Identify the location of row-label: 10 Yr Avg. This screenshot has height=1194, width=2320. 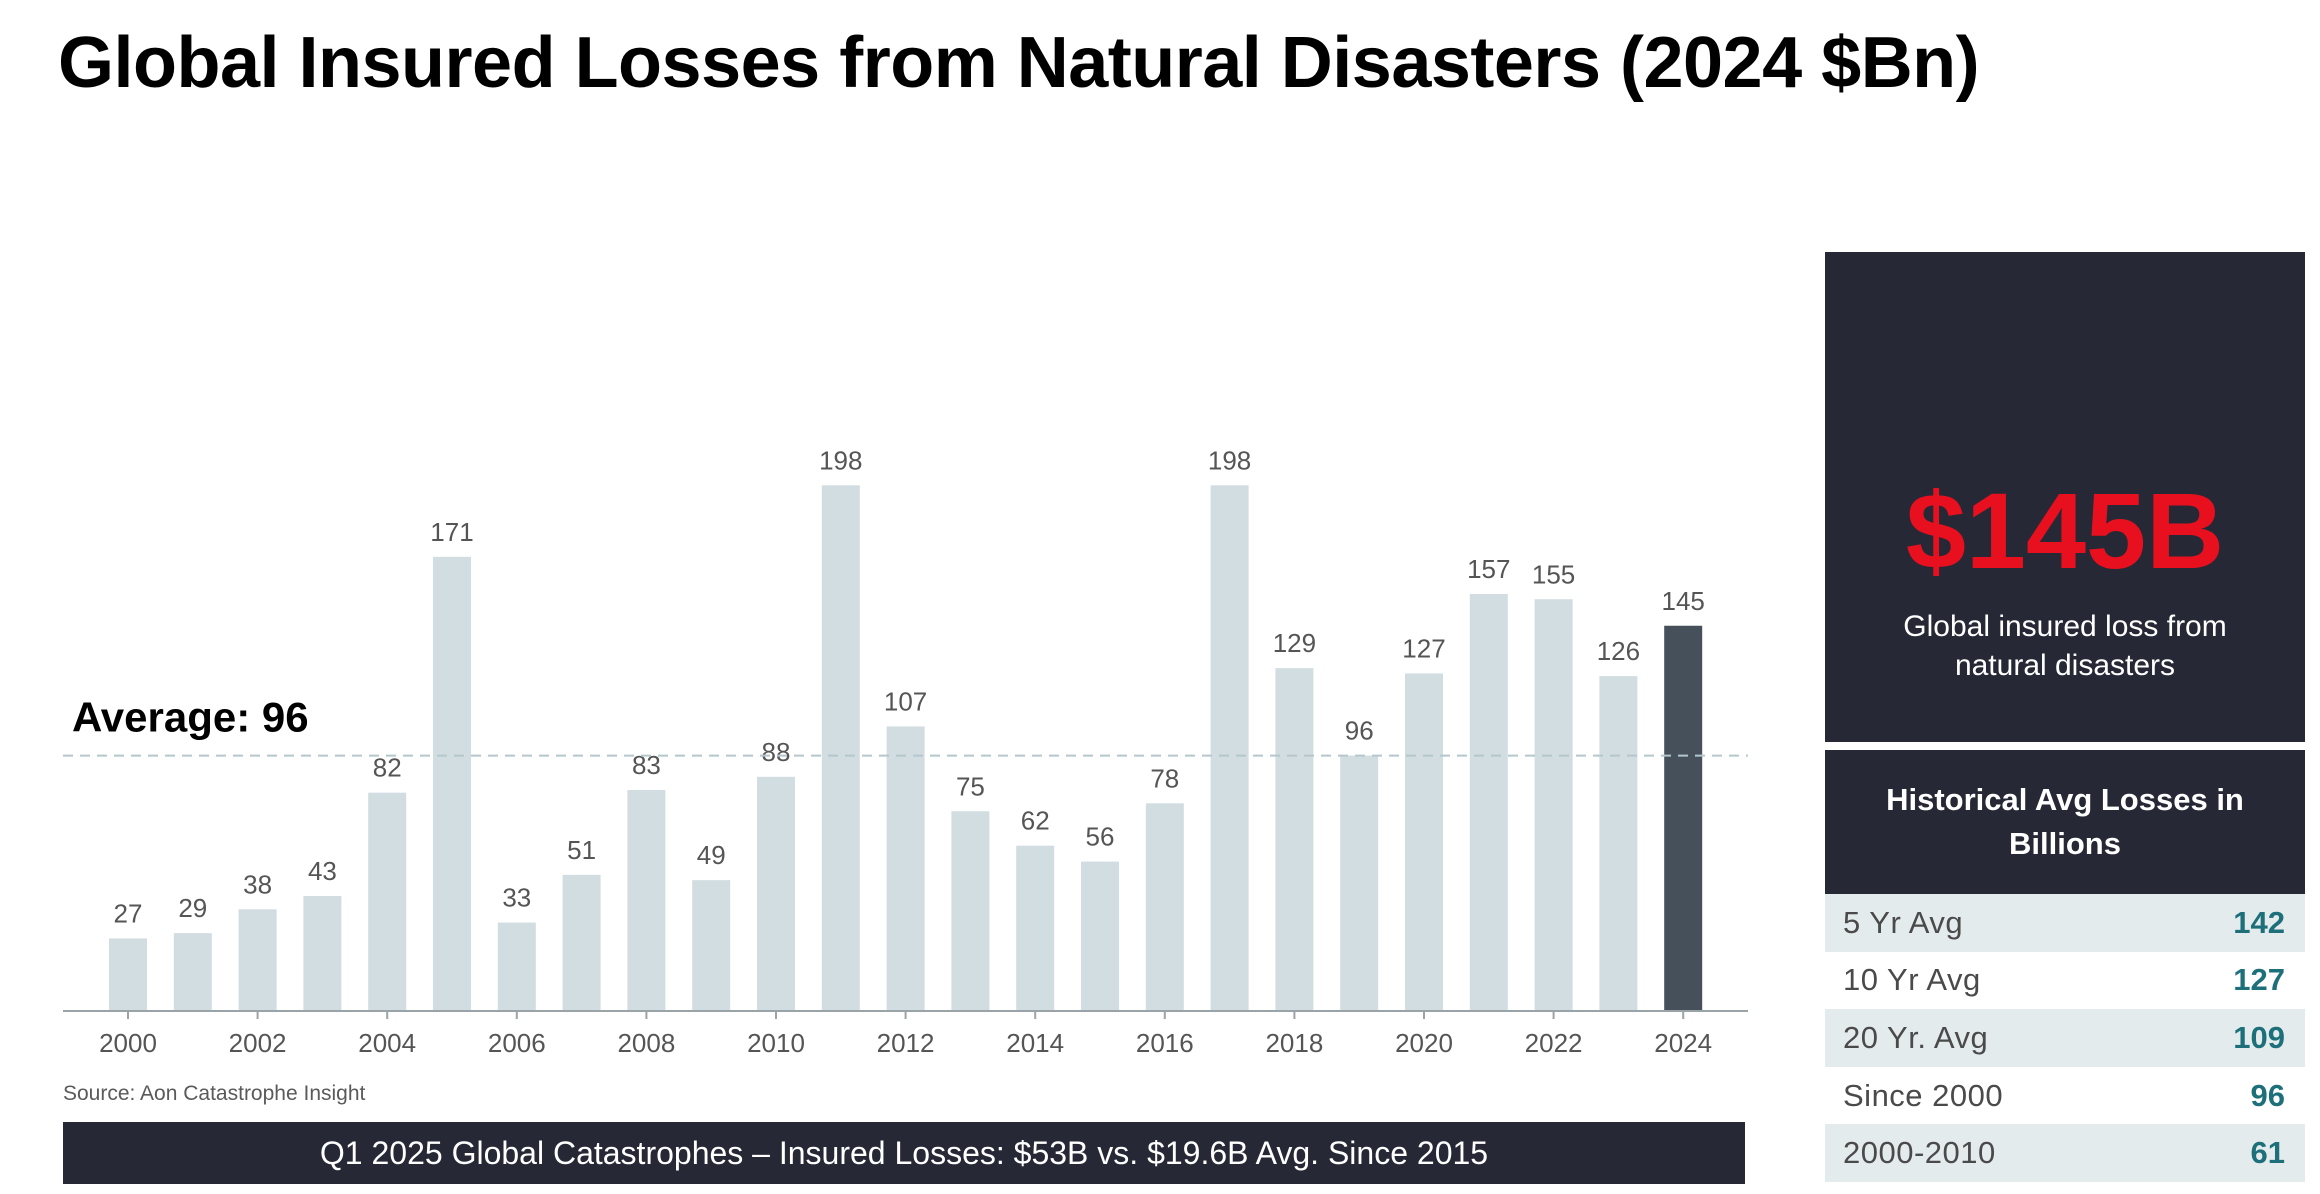
(1912, 980).